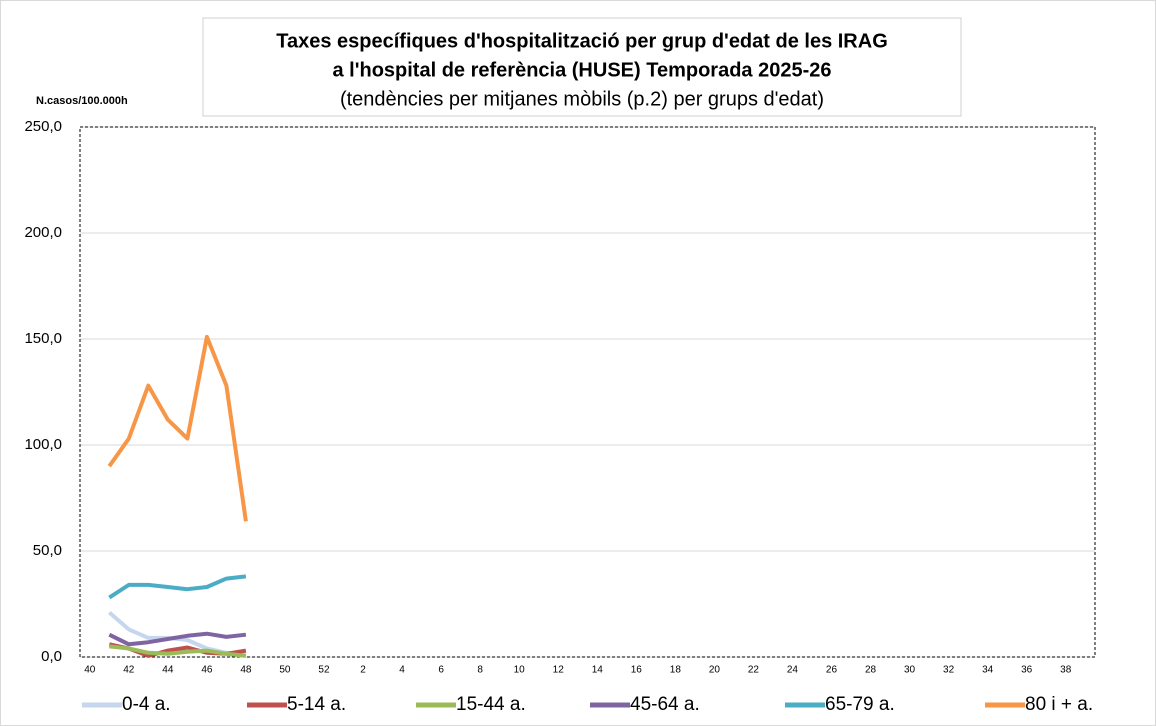 The width and height of the screenshot is (1156, 726). What do you see at coordinates (324, 670) in the screenshot?
I see `x-tick-label: 52` at bounding box center [324, 670].